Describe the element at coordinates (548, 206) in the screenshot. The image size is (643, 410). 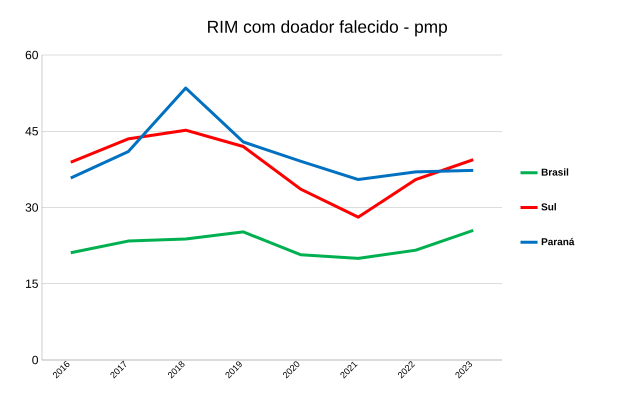
I see `legend-label: Sul` at that location.